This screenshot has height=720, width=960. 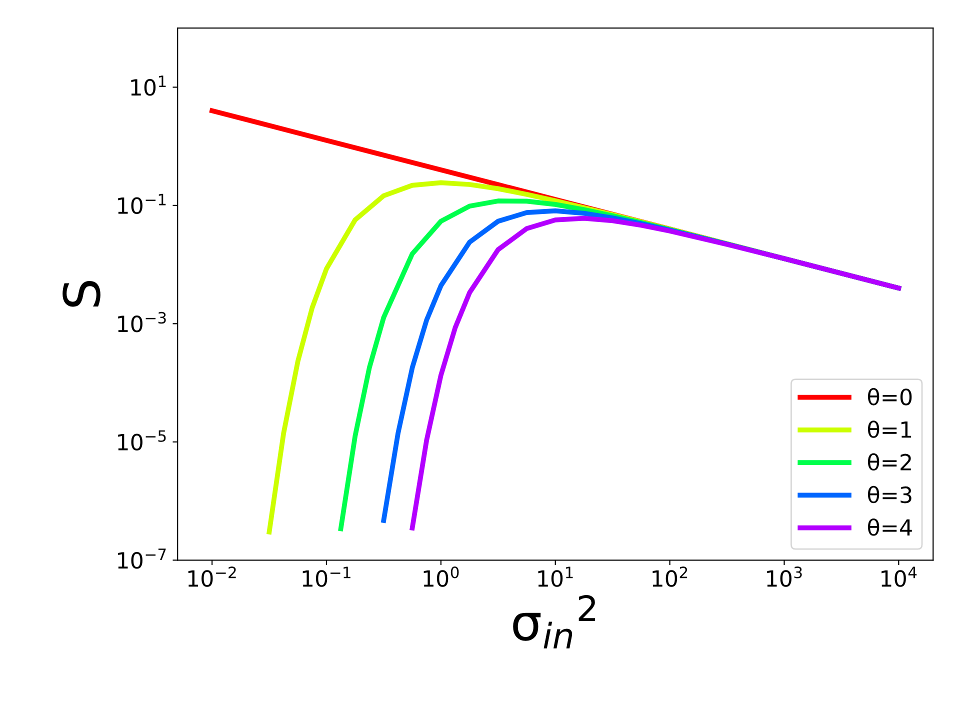 What do you see at coordinates (899, 576) in the screenshot?
I see `x-tick-label: 10$^{4}$` at bounding box center [899, 576].